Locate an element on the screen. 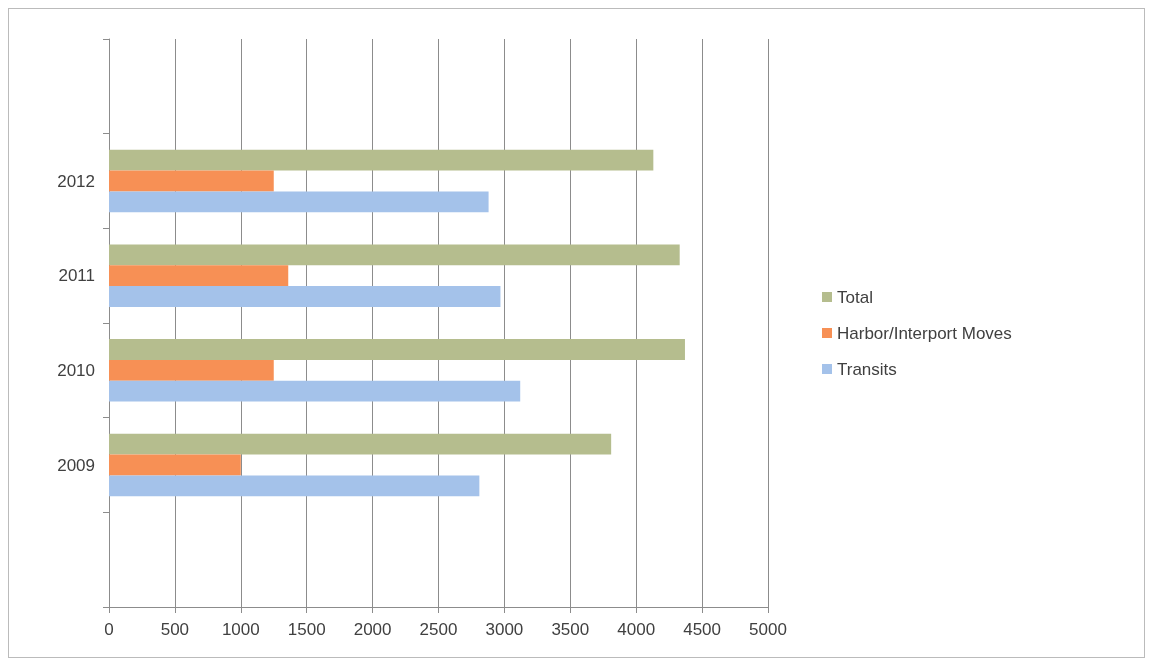 The image size is (1153, 666). legend-label: Harbor/Interport Moves is located at coordinates (924, 333).